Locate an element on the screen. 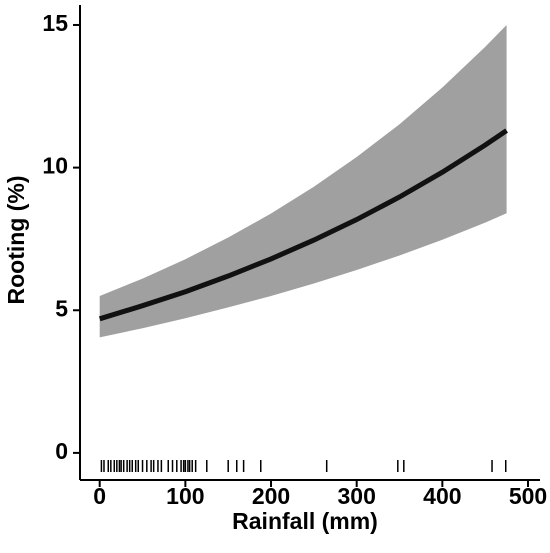  x-tick-label: 400 is located at coordinates (442, 496).